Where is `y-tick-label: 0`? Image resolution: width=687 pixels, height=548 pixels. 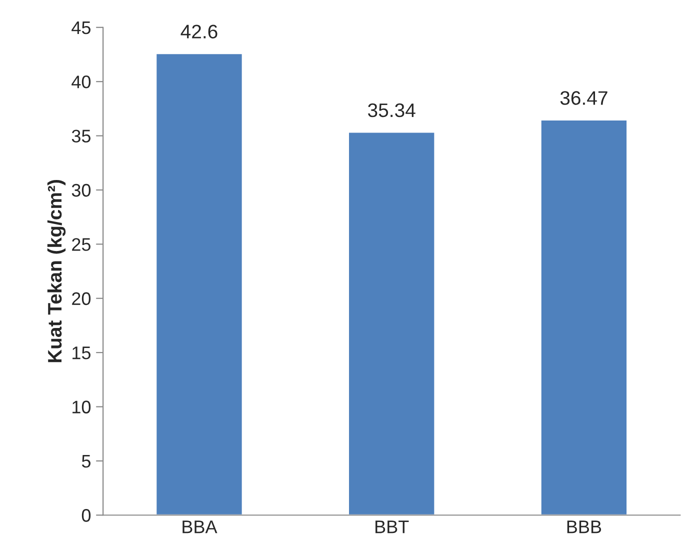 y-tick-label: 0 is located at coordinates (86, 515).